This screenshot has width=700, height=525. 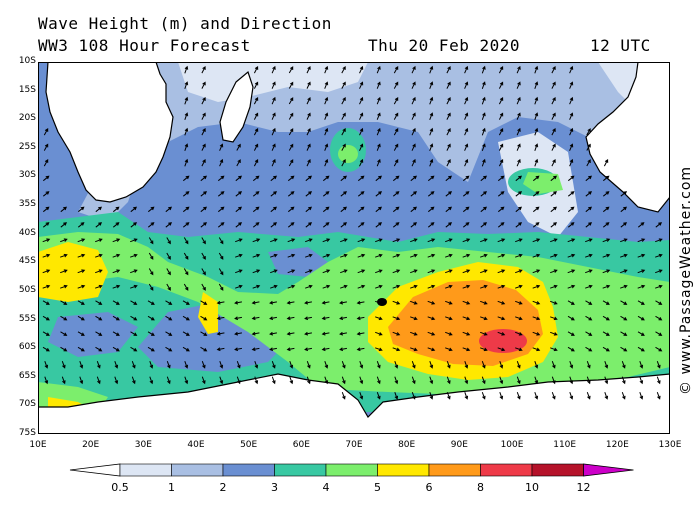 I want to click on wave-band-8-10m, so click(x=503, y=341).